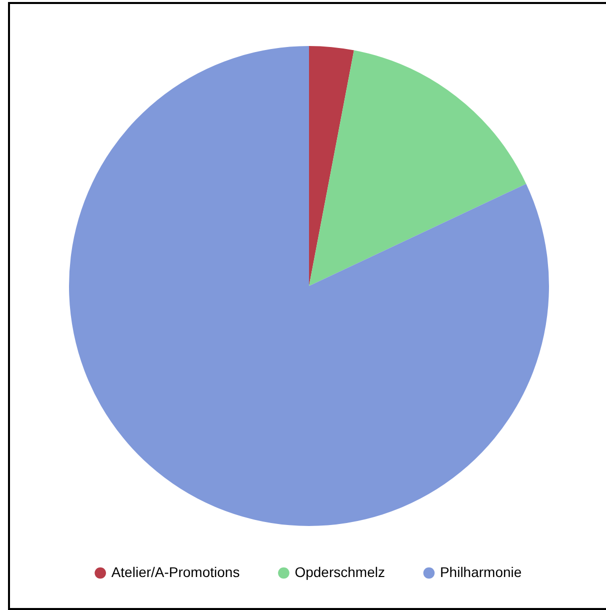 The width and height of the screenshot is (606, 610). Describe the element at coordinates (175, 572) in the screenshot. I see `legend-label: Atelier/A-Promotions` at that location.